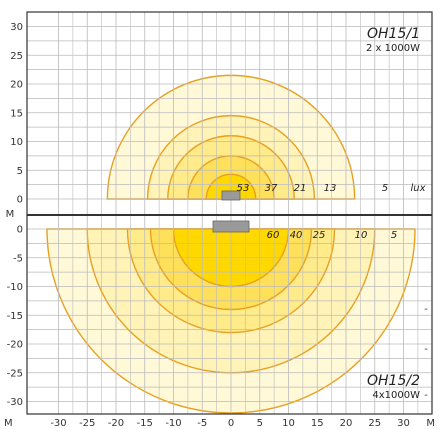  Describe the element at coordinates (173, 423) in the screenshot. I see `x-tick-label: -10` at that location.